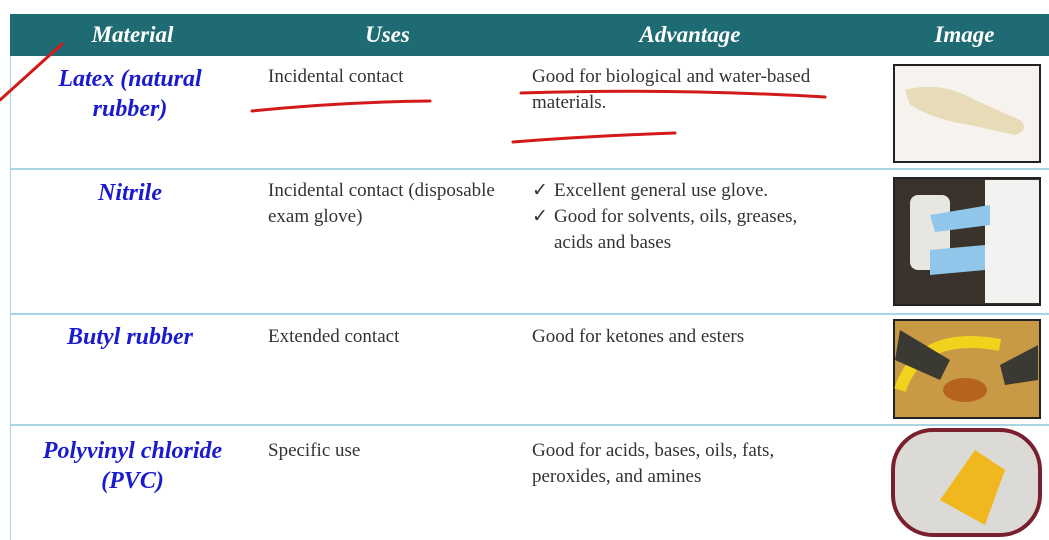 The image size is (1049, 540). What do you see at coordinates (130, 193) in the screenshot?
I see `material: Nitrile` at bounding box center [130, 193].